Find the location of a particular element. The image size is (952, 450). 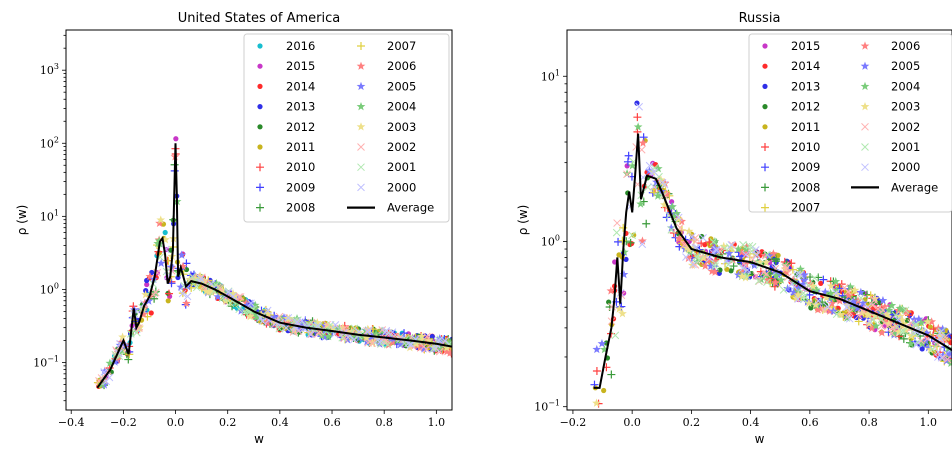

data-point-2011 is located at coordinates (778, 255).